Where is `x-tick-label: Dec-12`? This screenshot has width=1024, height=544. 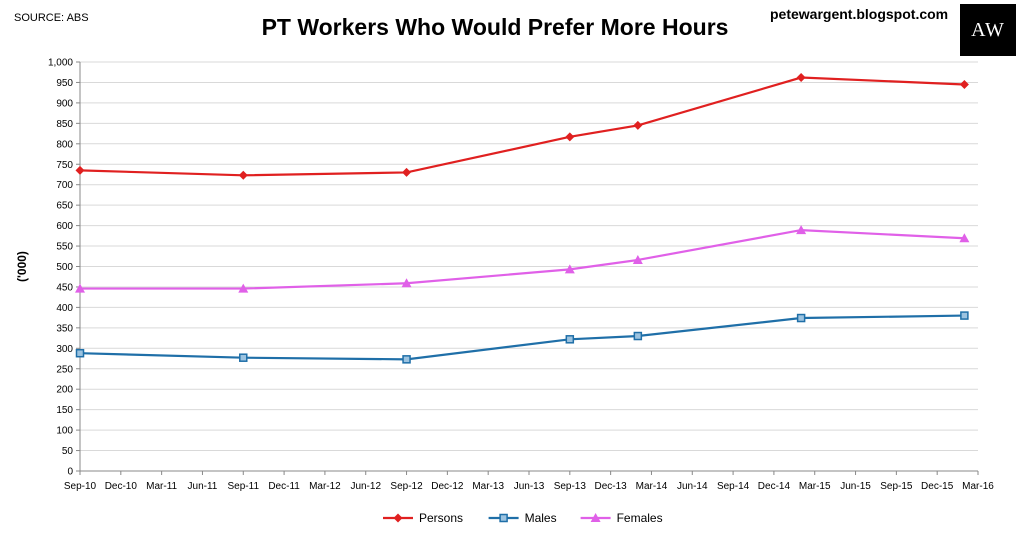 x-tick-label: Dec-12 is located at coordinates (447, 486).